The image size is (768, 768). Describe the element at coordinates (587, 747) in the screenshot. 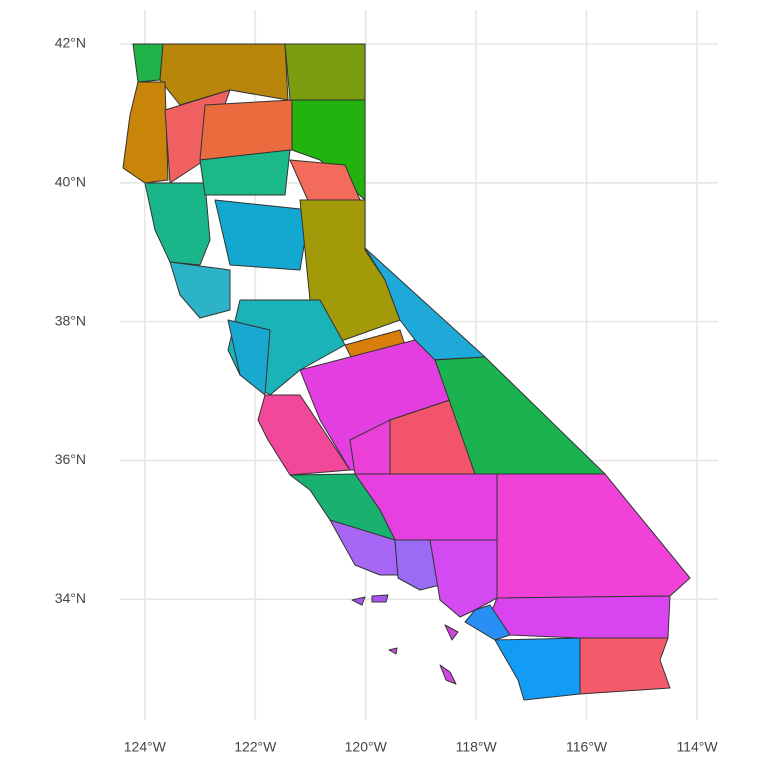

I see `x-tick-label: 116°W` at that location.